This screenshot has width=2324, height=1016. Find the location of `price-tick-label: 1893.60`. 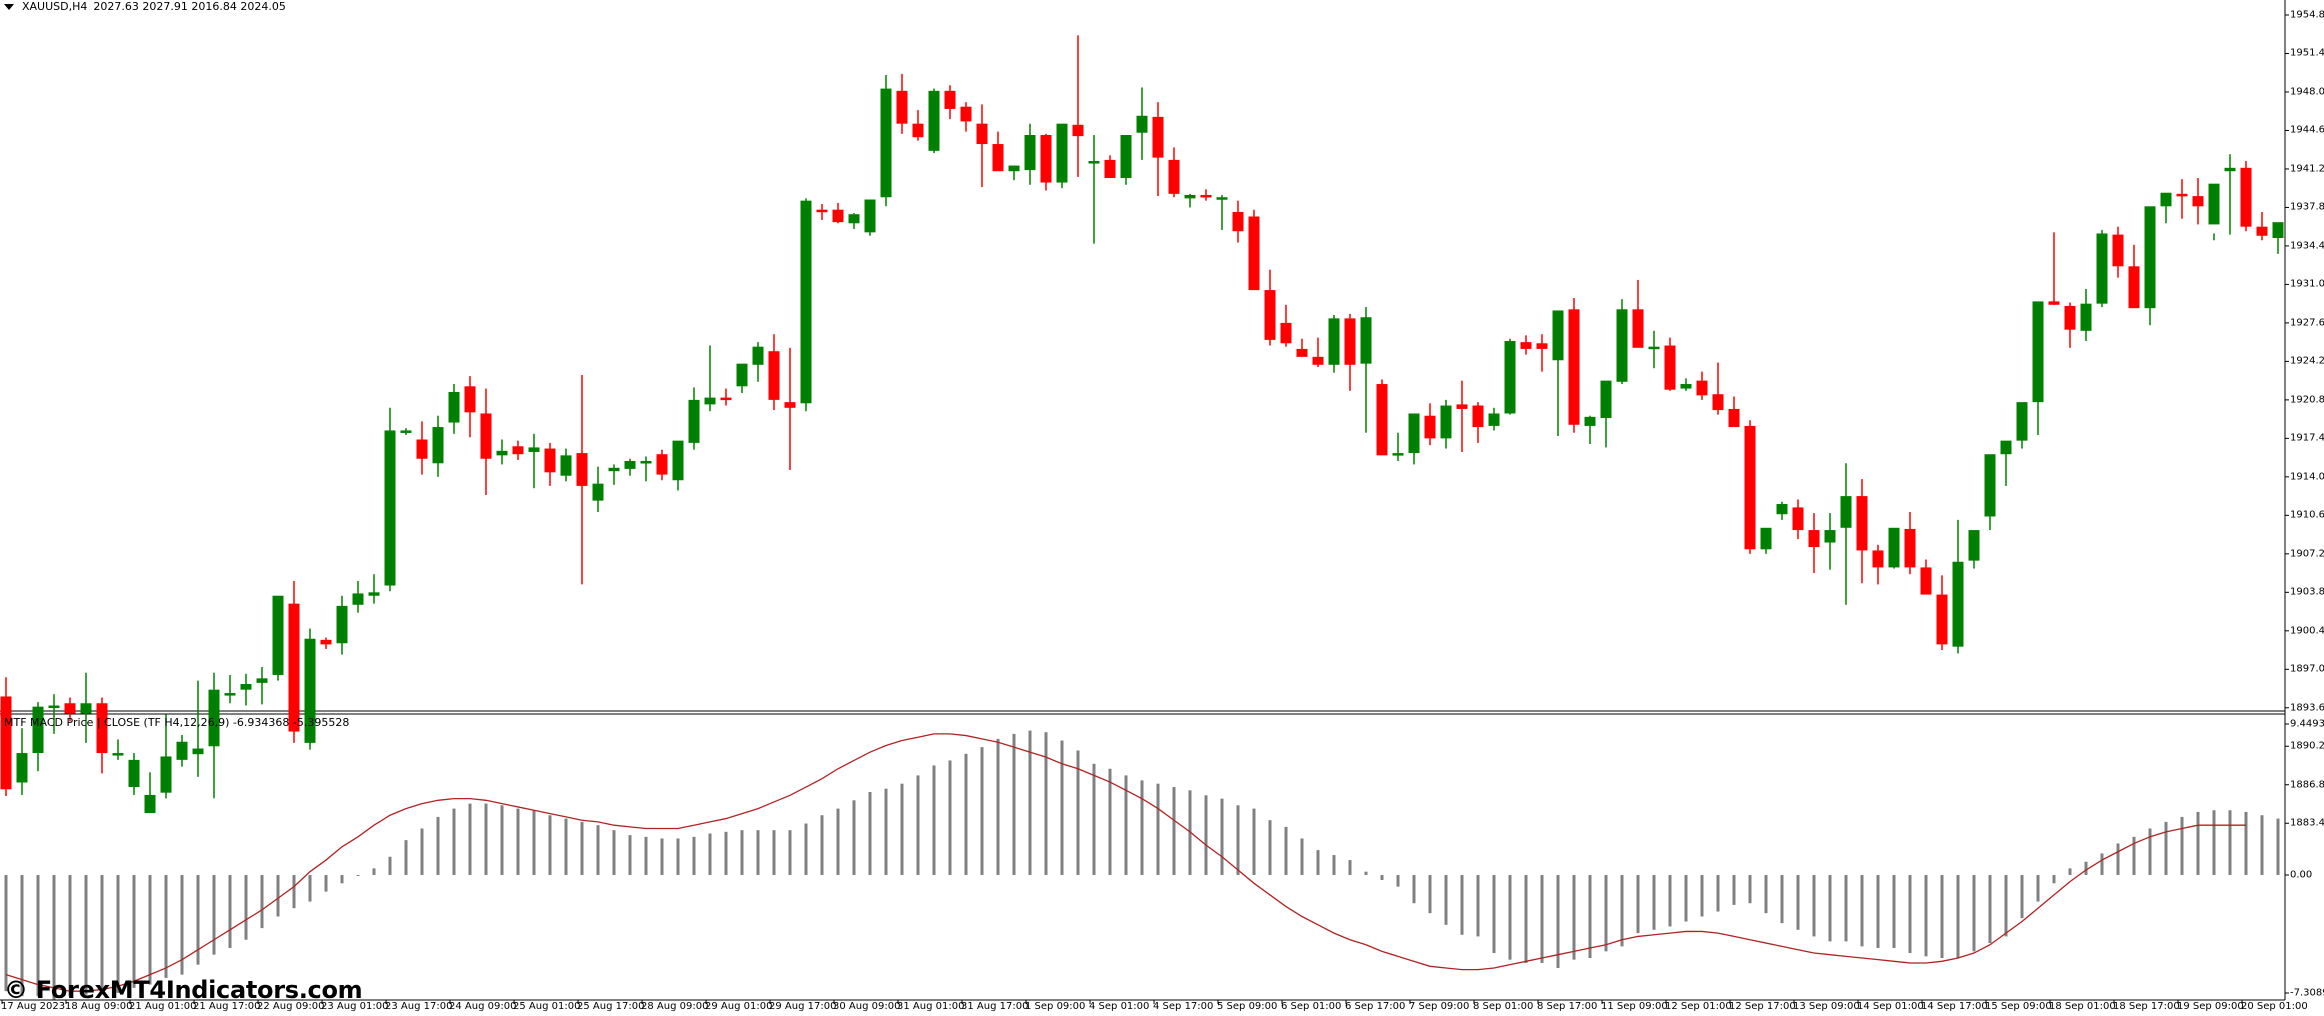

price-tick-label: 1893.60 is located at coordinates (2307, 708).